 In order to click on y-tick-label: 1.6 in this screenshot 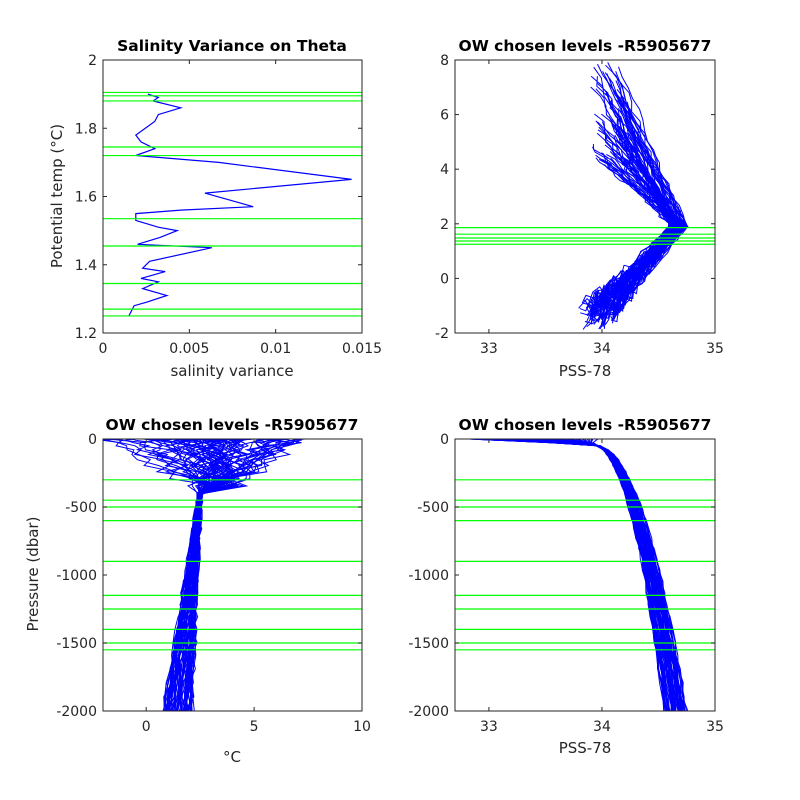, I will do `click(86, 198)`.